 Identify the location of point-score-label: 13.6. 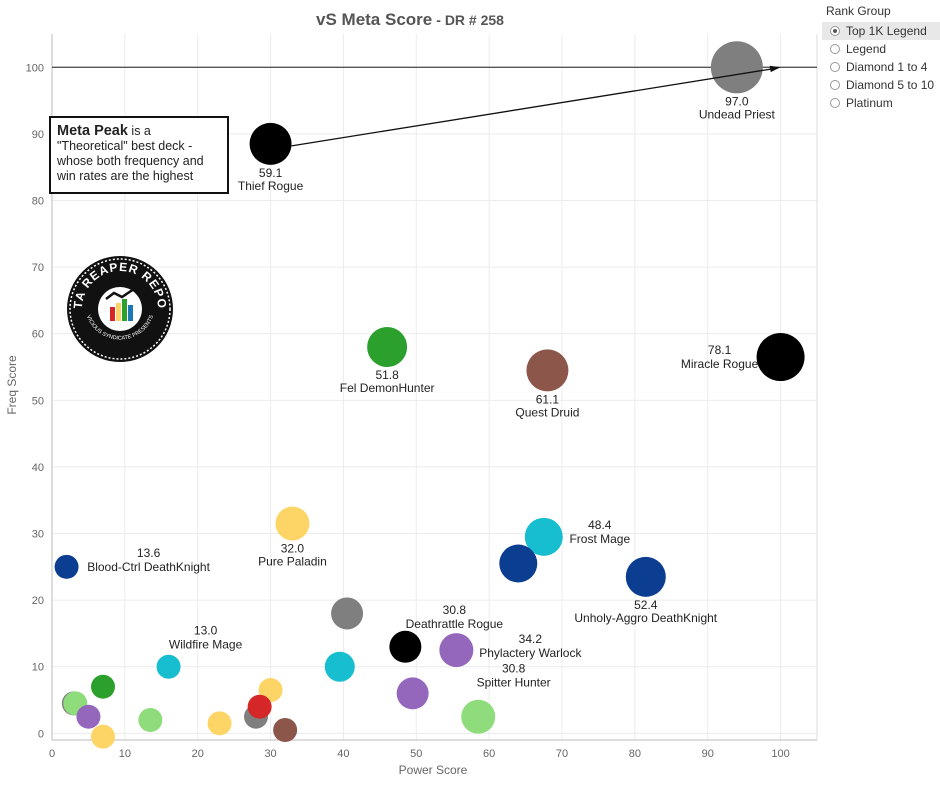
(149, 553).